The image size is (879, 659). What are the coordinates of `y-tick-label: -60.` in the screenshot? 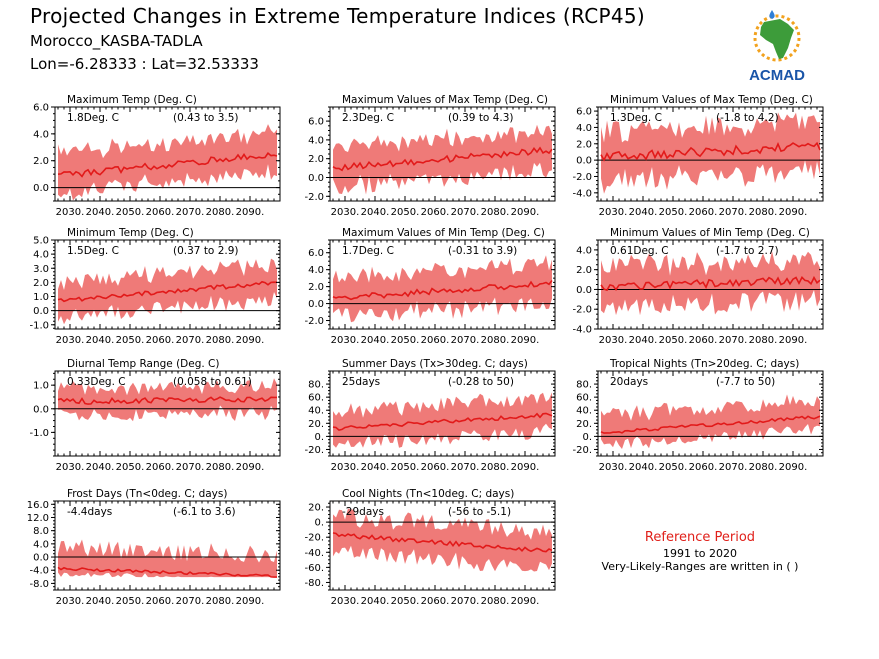 It's located at (314, 568).